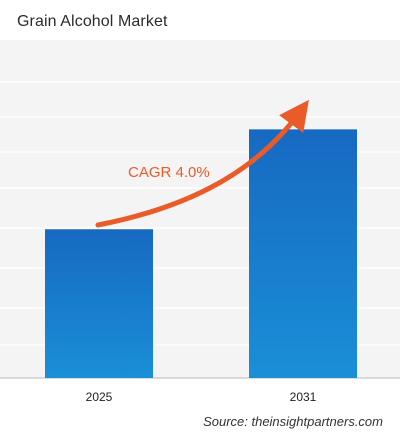  I want to click on x-tick-label-2031: 2031, so click(303, 397).